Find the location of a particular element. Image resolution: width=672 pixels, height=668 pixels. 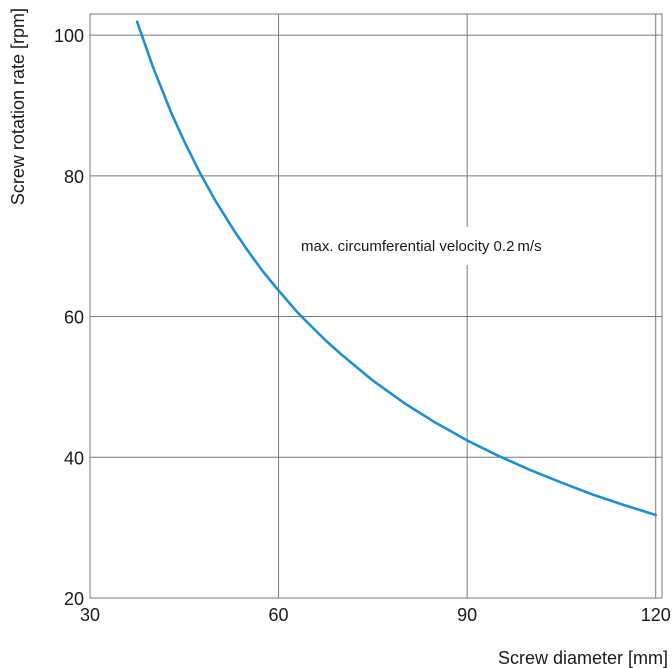

y-tick-label: 60 is located at coordinates (74, 318).